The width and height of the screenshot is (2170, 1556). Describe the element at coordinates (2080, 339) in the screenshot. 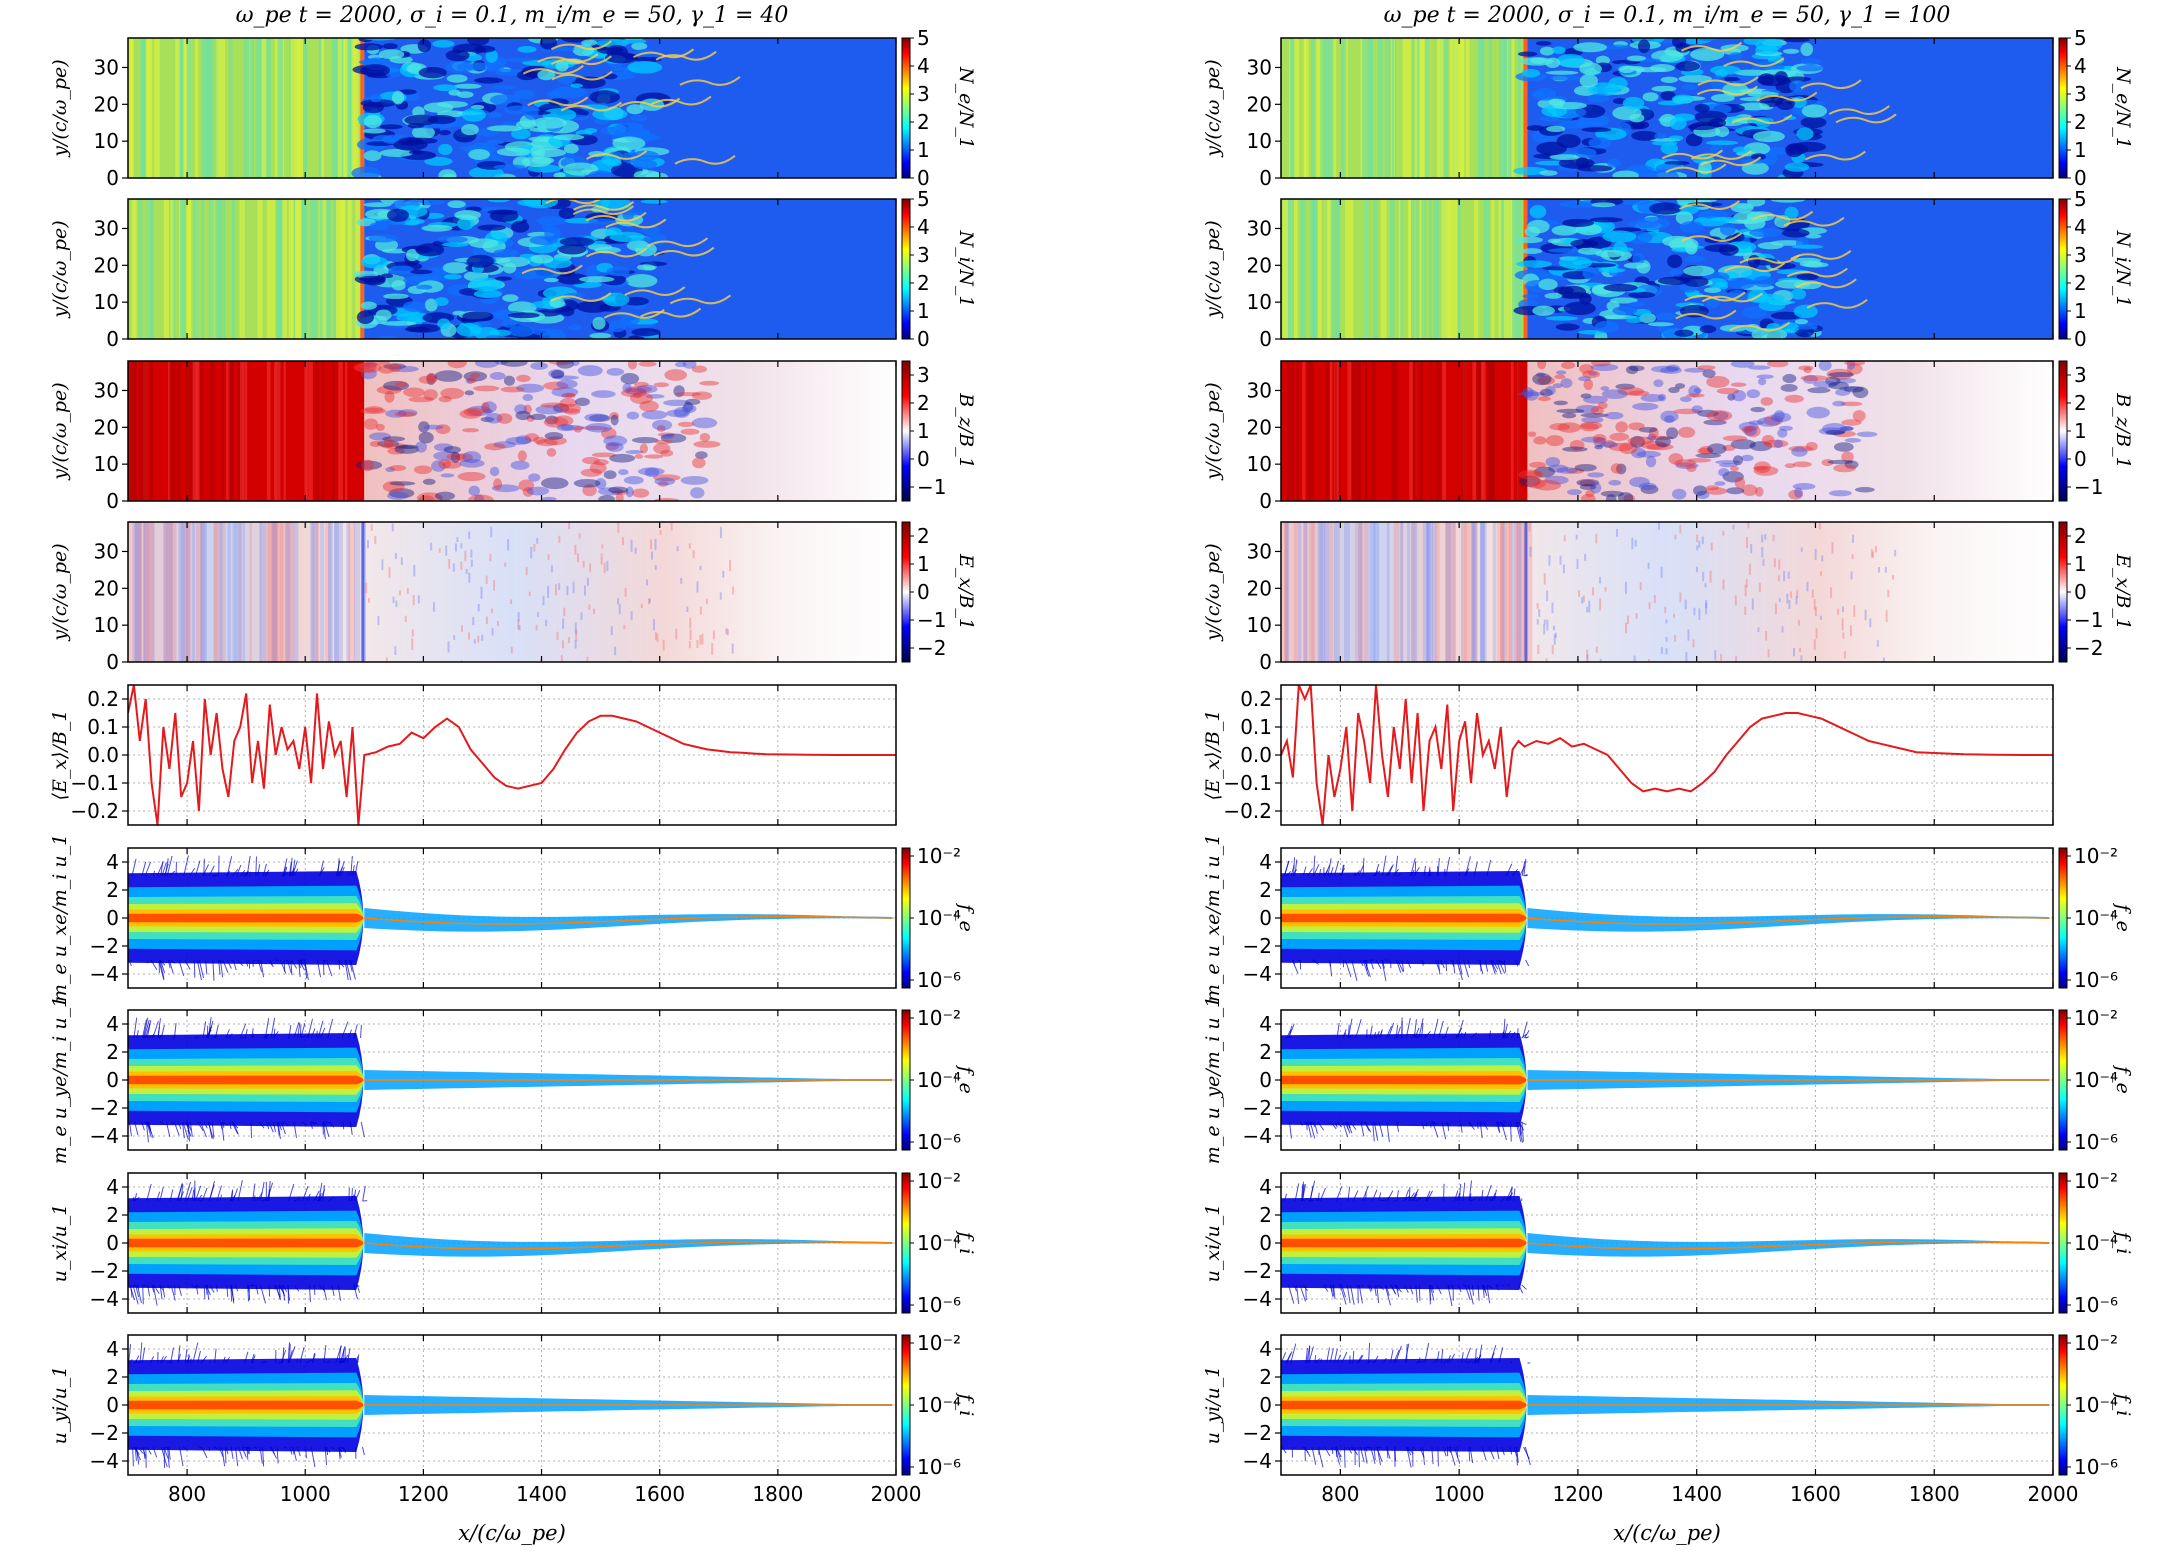

I see `colorbar-tick-label: 0` at that location.